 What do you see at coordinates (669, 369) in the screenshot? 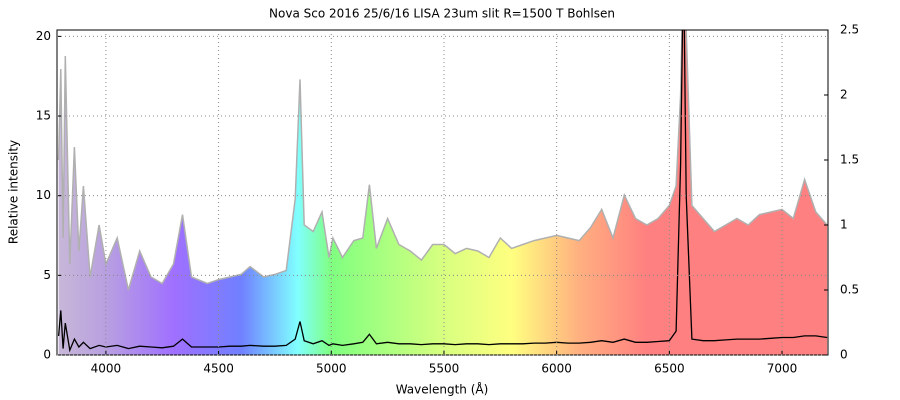
I see `x-tick-label: 6500` at bounding box center [669, 369].